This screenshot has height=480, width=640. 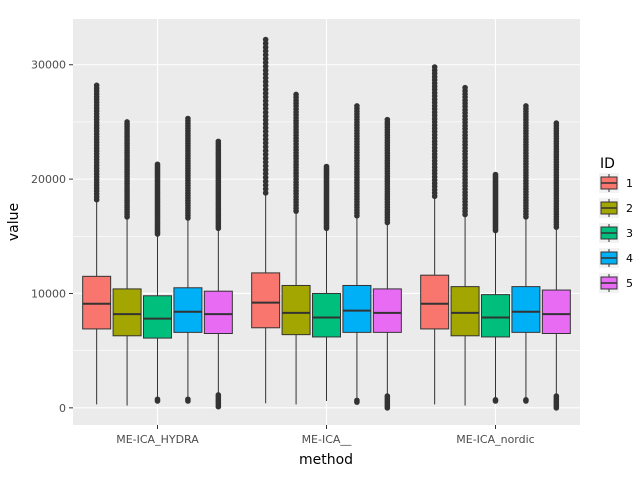 What do you see at coordinates (616, 283) in the screenshot?
I see `legend-item-5: 5` at bounding box center [616, 283].